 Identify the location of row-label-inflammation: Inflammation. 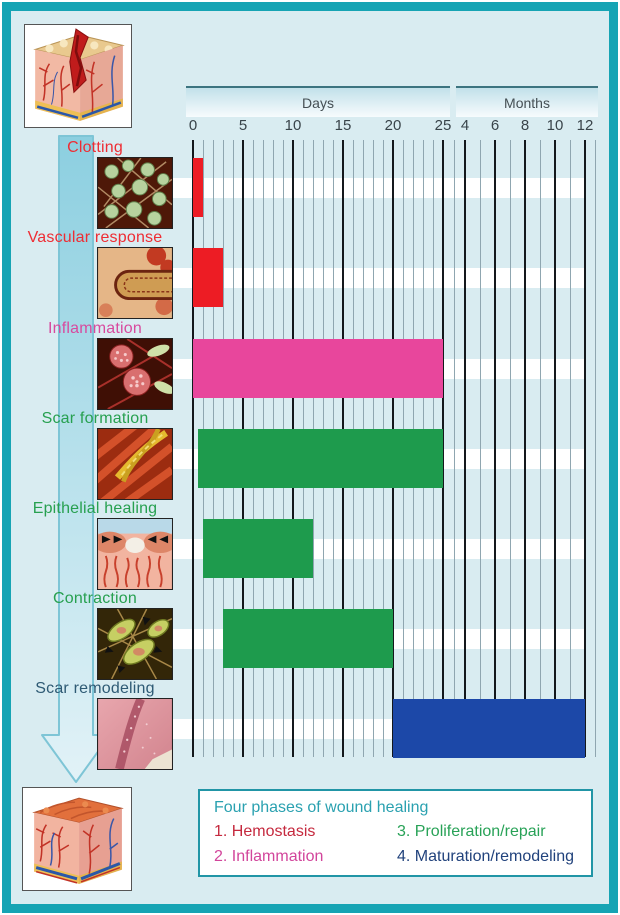
(95, 328).